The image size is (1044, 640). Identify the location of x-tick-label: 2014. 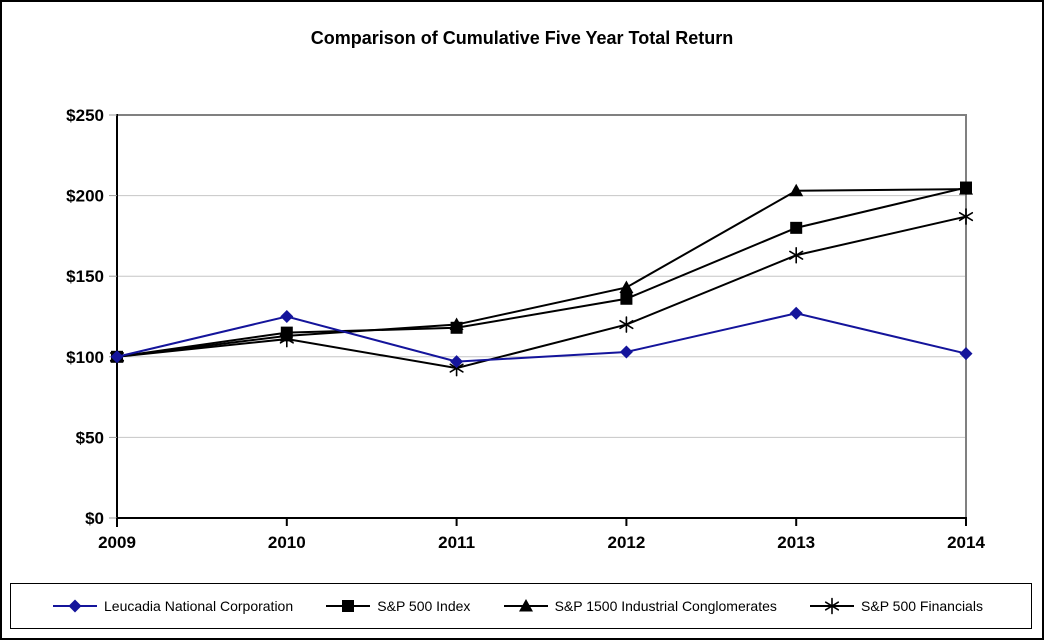
(966, 542).